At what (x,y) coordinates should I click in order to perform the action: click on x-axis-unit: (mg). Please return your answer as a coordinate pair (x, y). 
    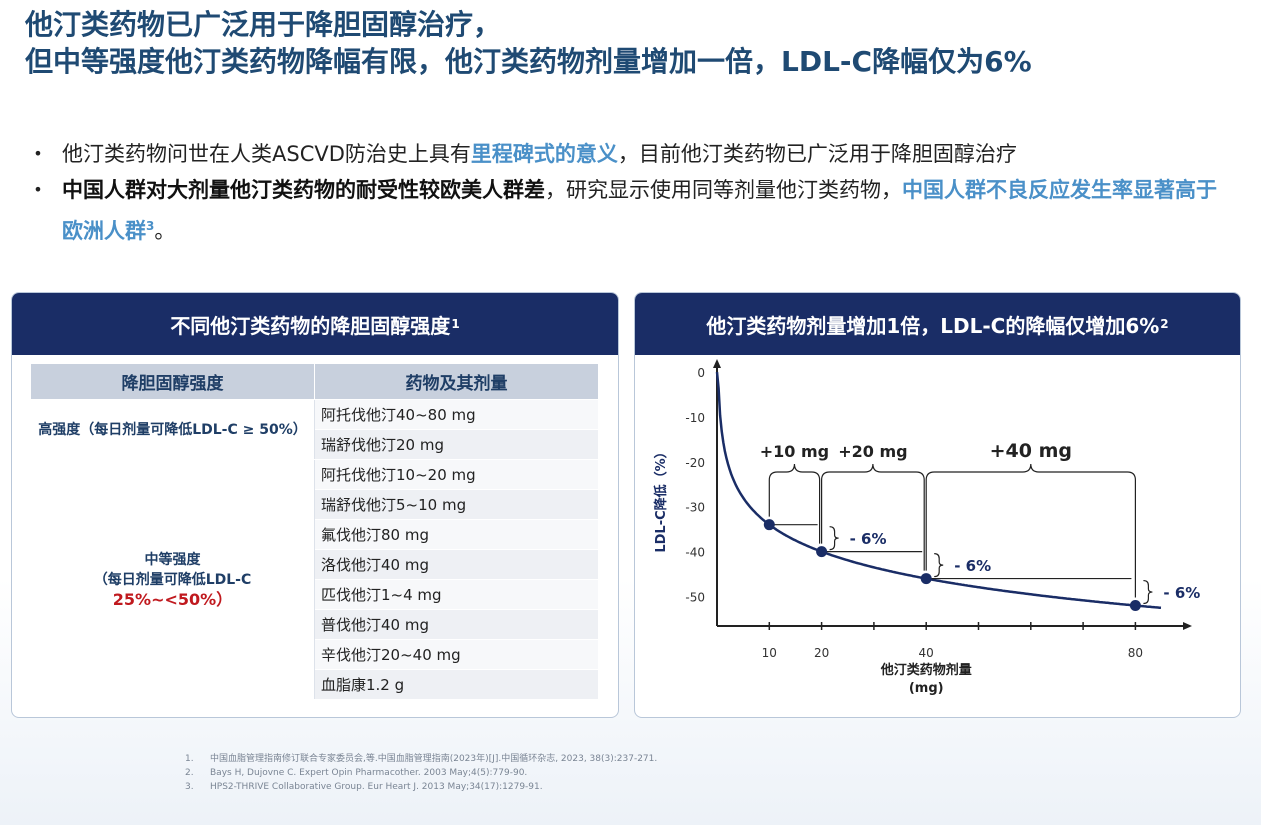
    Looking at the image, I should click on (926, 688).